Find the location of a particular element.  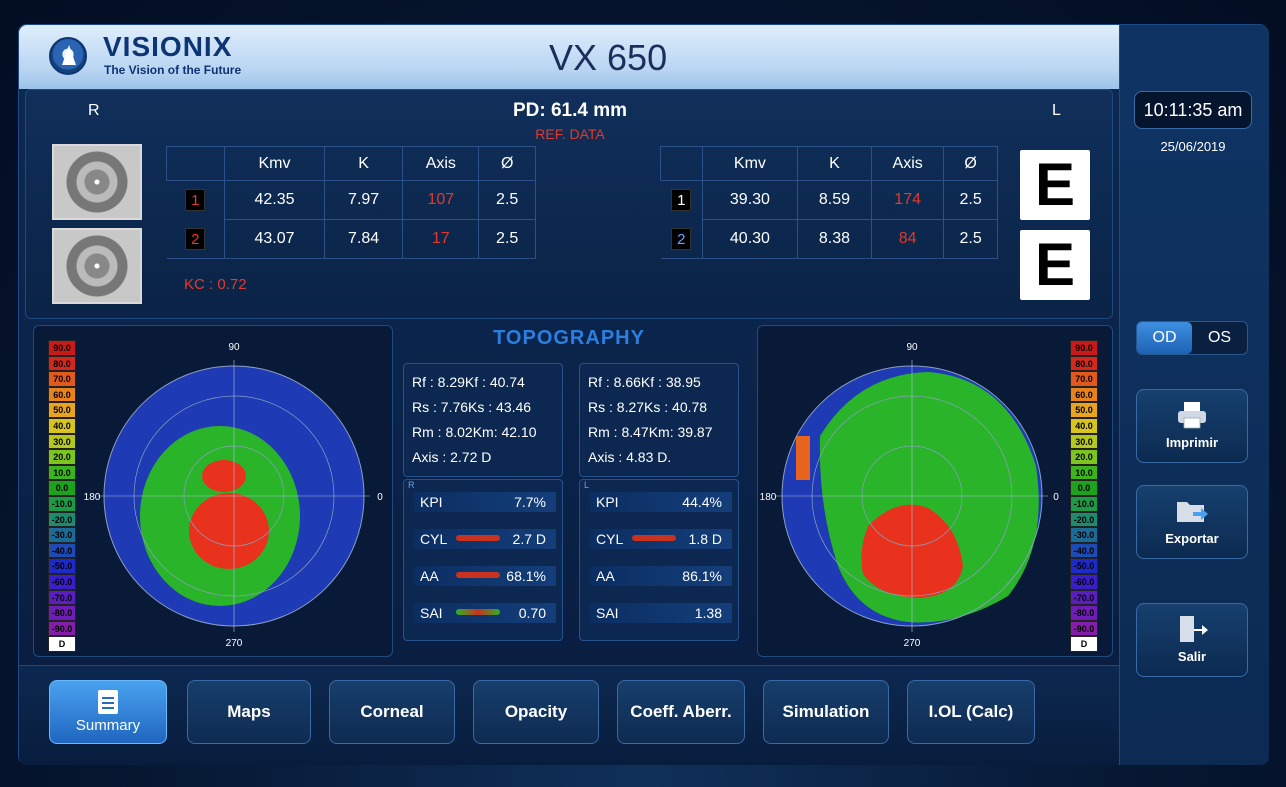

col-k: K is located at coordinates (834, 163).